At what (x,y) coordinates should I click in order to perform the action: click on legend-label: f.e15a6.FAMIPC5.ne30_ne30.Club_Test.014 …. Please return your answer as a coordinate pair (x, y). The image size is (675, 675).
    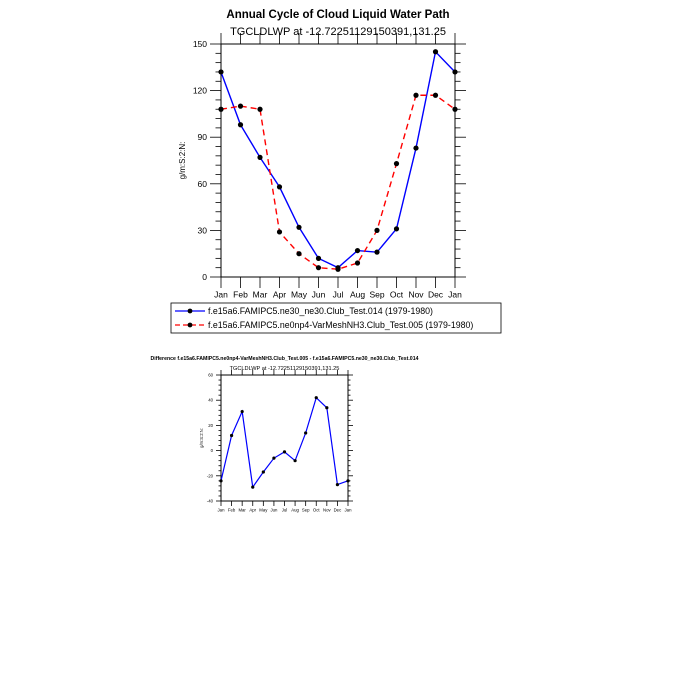
    Looking at the image, I should click on (320, 311).